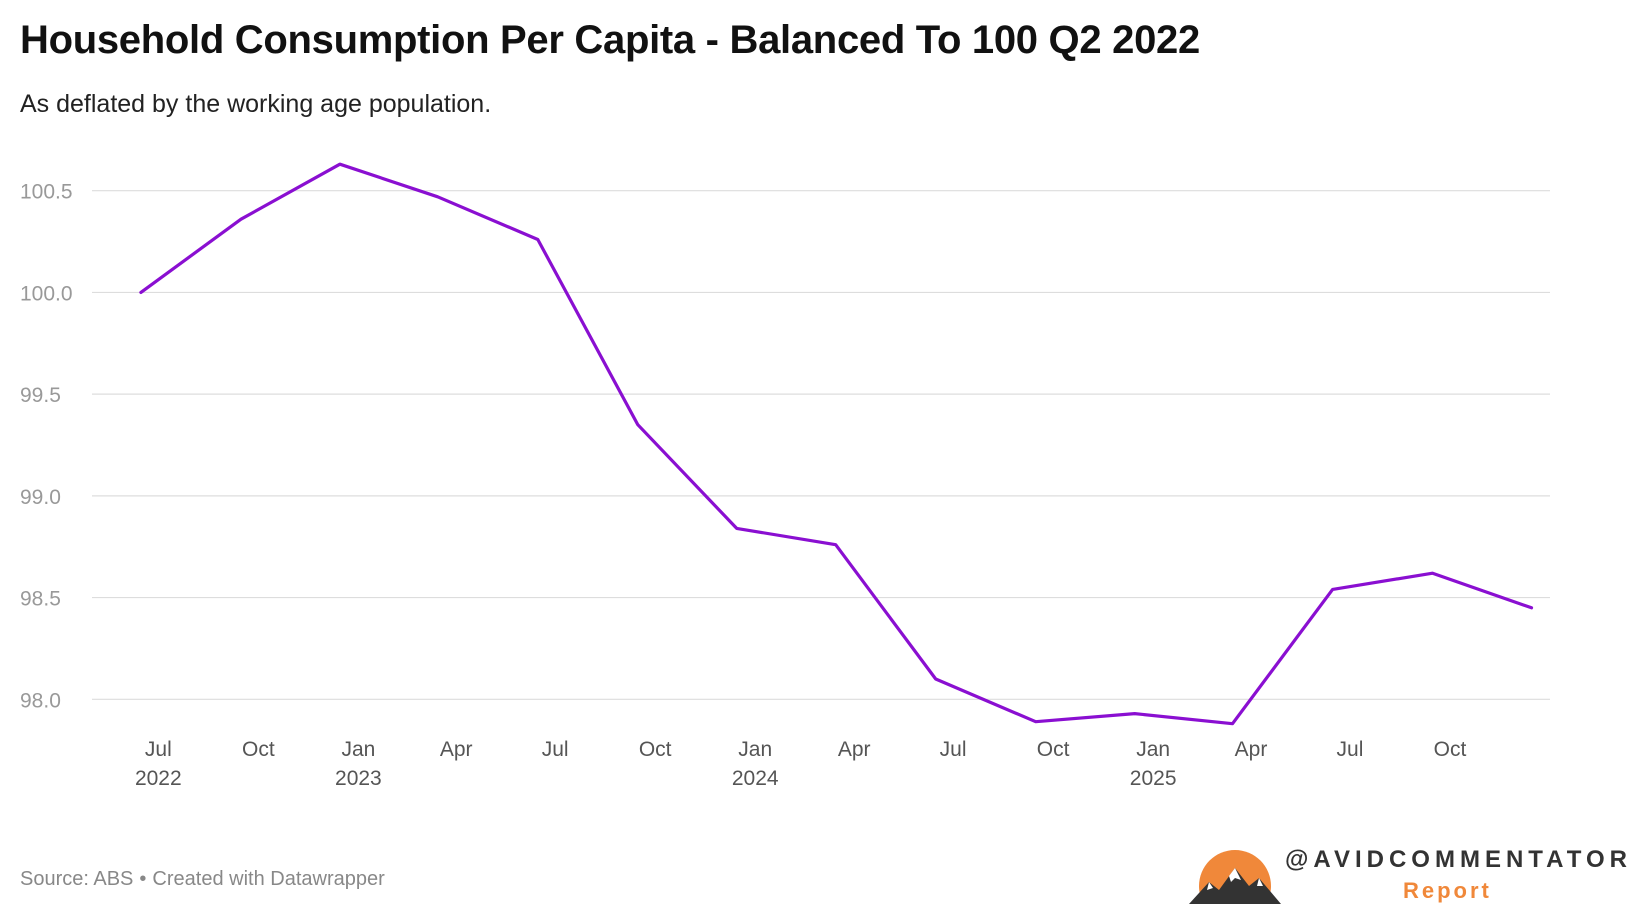 The image size is (1640, 912). Describe the element at coordinates (1235, 877) in the screenshot. I see `mountain-sun-icon` at that location.